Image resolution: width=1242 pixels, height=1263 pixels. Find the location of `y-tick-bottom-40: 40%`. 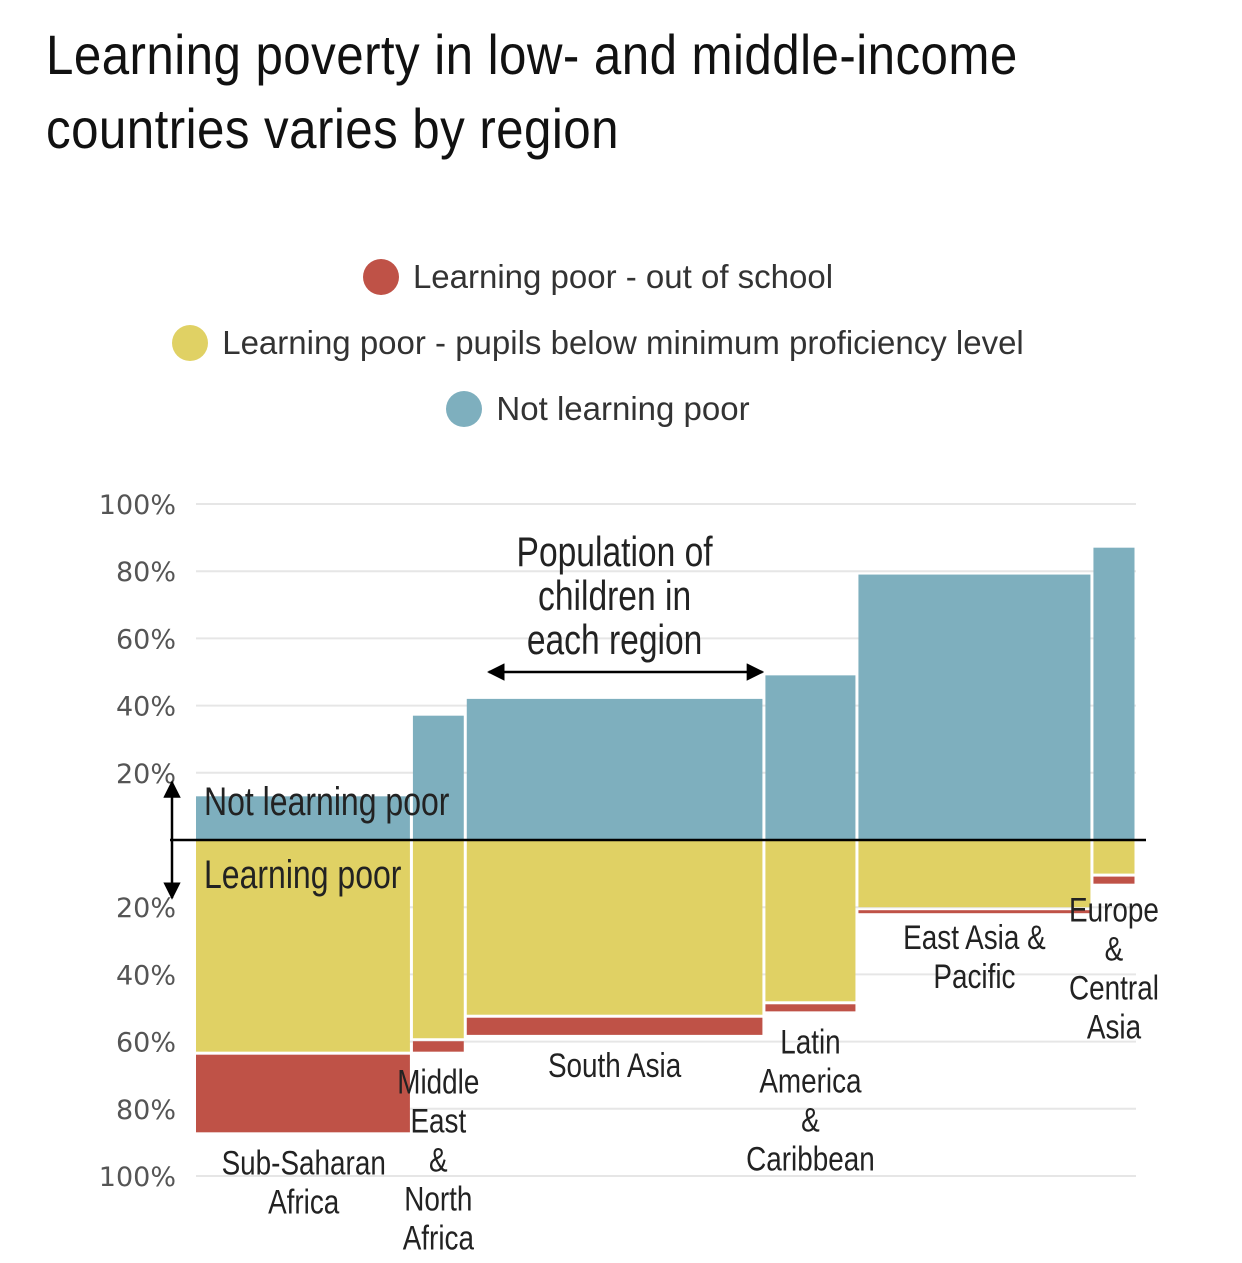

y-tick-bottom-40: 40% is located at coordinates (146, 975).